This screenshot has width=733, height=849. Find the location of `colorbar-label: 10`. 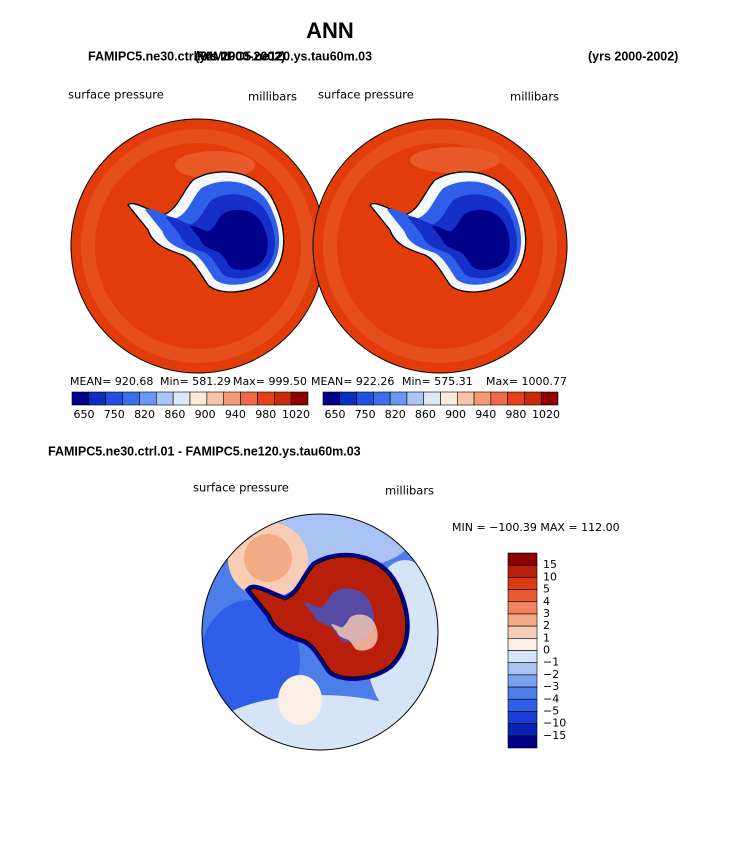

colorbar-label: 10 is located at coordinates (550, 576).